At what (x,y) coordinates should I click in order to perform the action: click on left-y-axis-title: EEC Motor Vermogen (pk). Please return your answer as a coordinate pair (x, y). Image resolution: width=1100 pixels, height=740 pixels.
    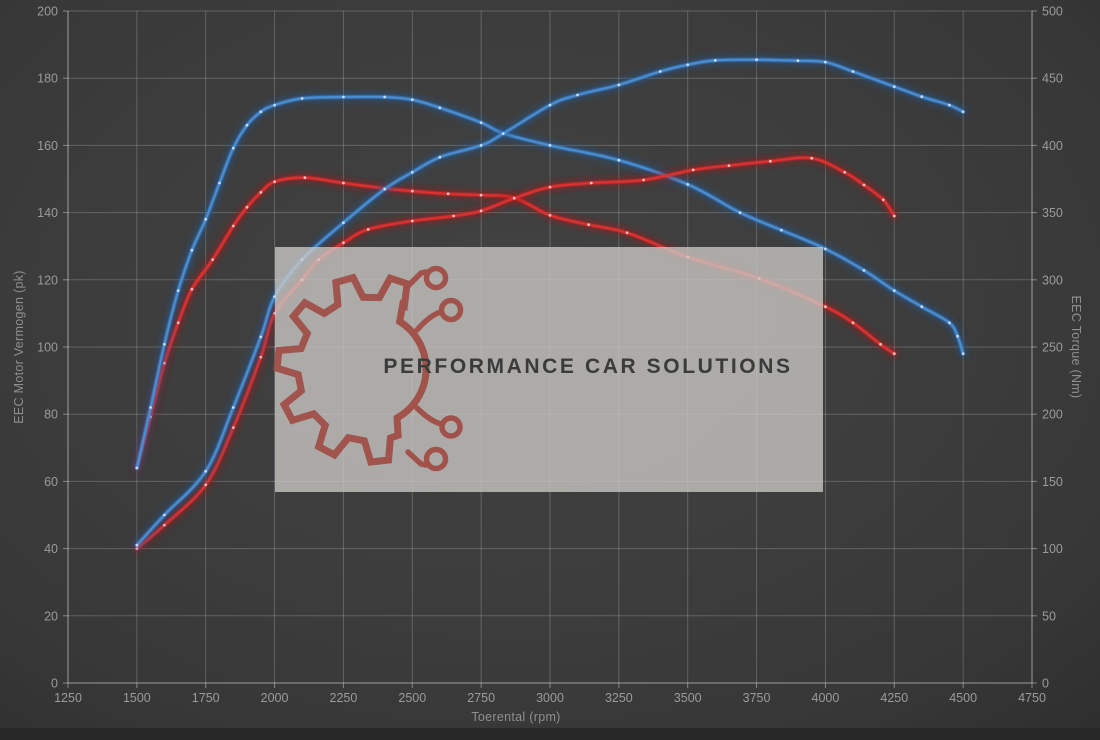
    Looking at the image, I should click on (19, 347).